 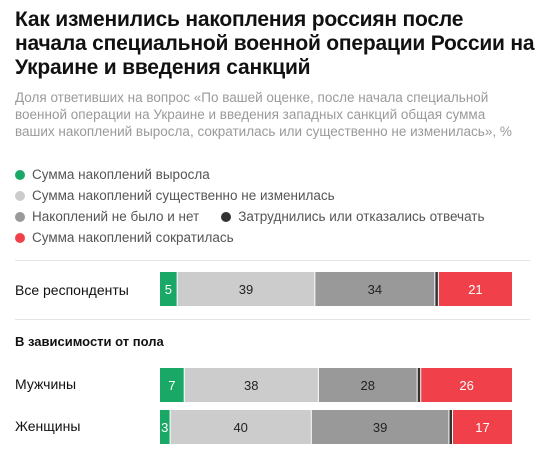 I want to click on legend-label-grew: Сумма накоплений выросла, so click(x=121, y=174).